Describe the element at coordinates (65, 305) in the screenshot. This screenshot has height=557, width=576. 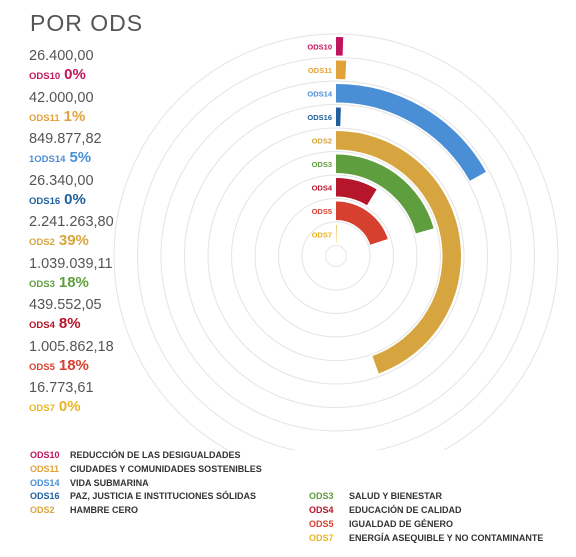
I see `stat-amount: 439.552,05` at that location.